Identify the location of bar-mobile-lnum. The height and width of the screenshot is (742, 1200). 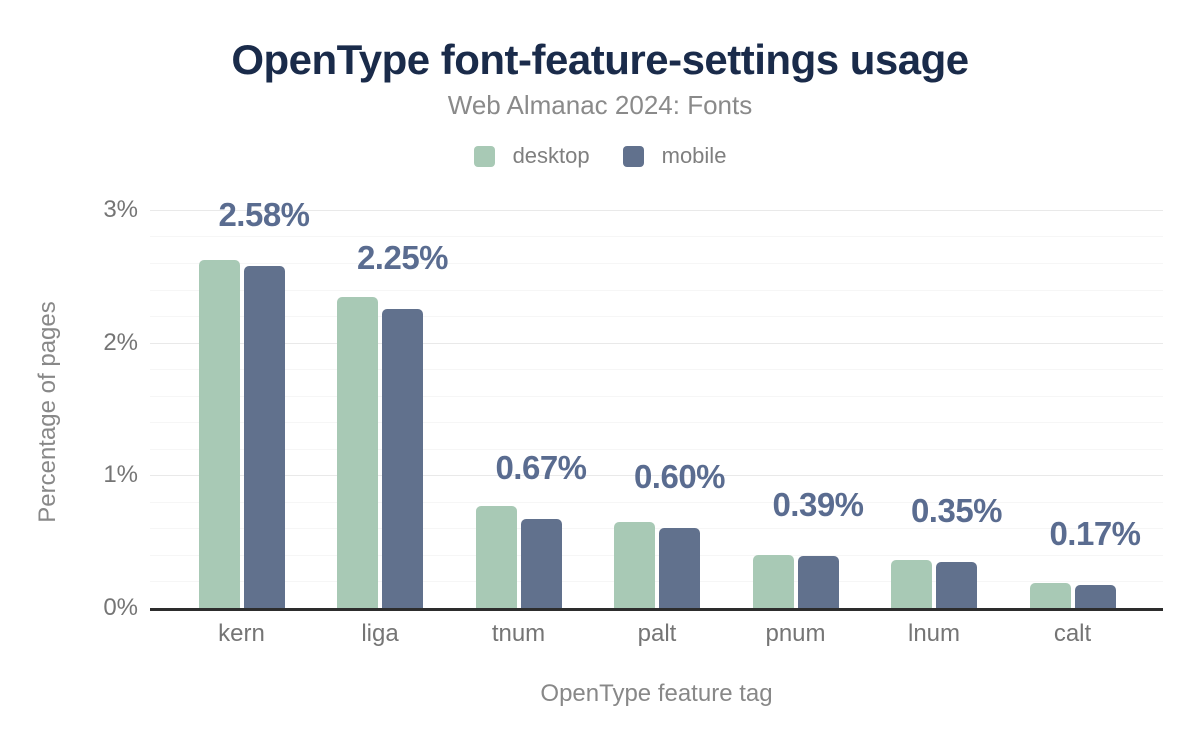
(956, 584).